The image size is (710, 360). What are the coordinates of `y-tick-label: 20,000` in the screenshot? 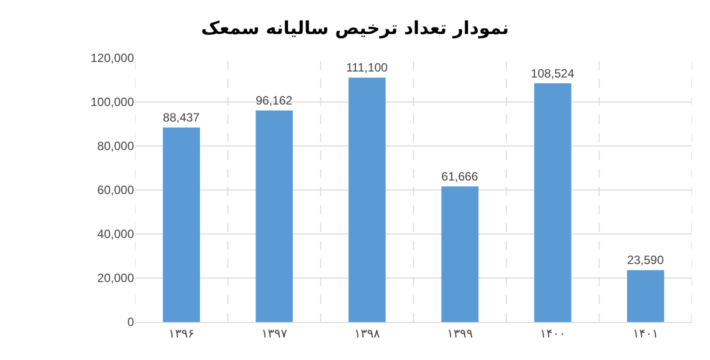 It's located at (115, 278).